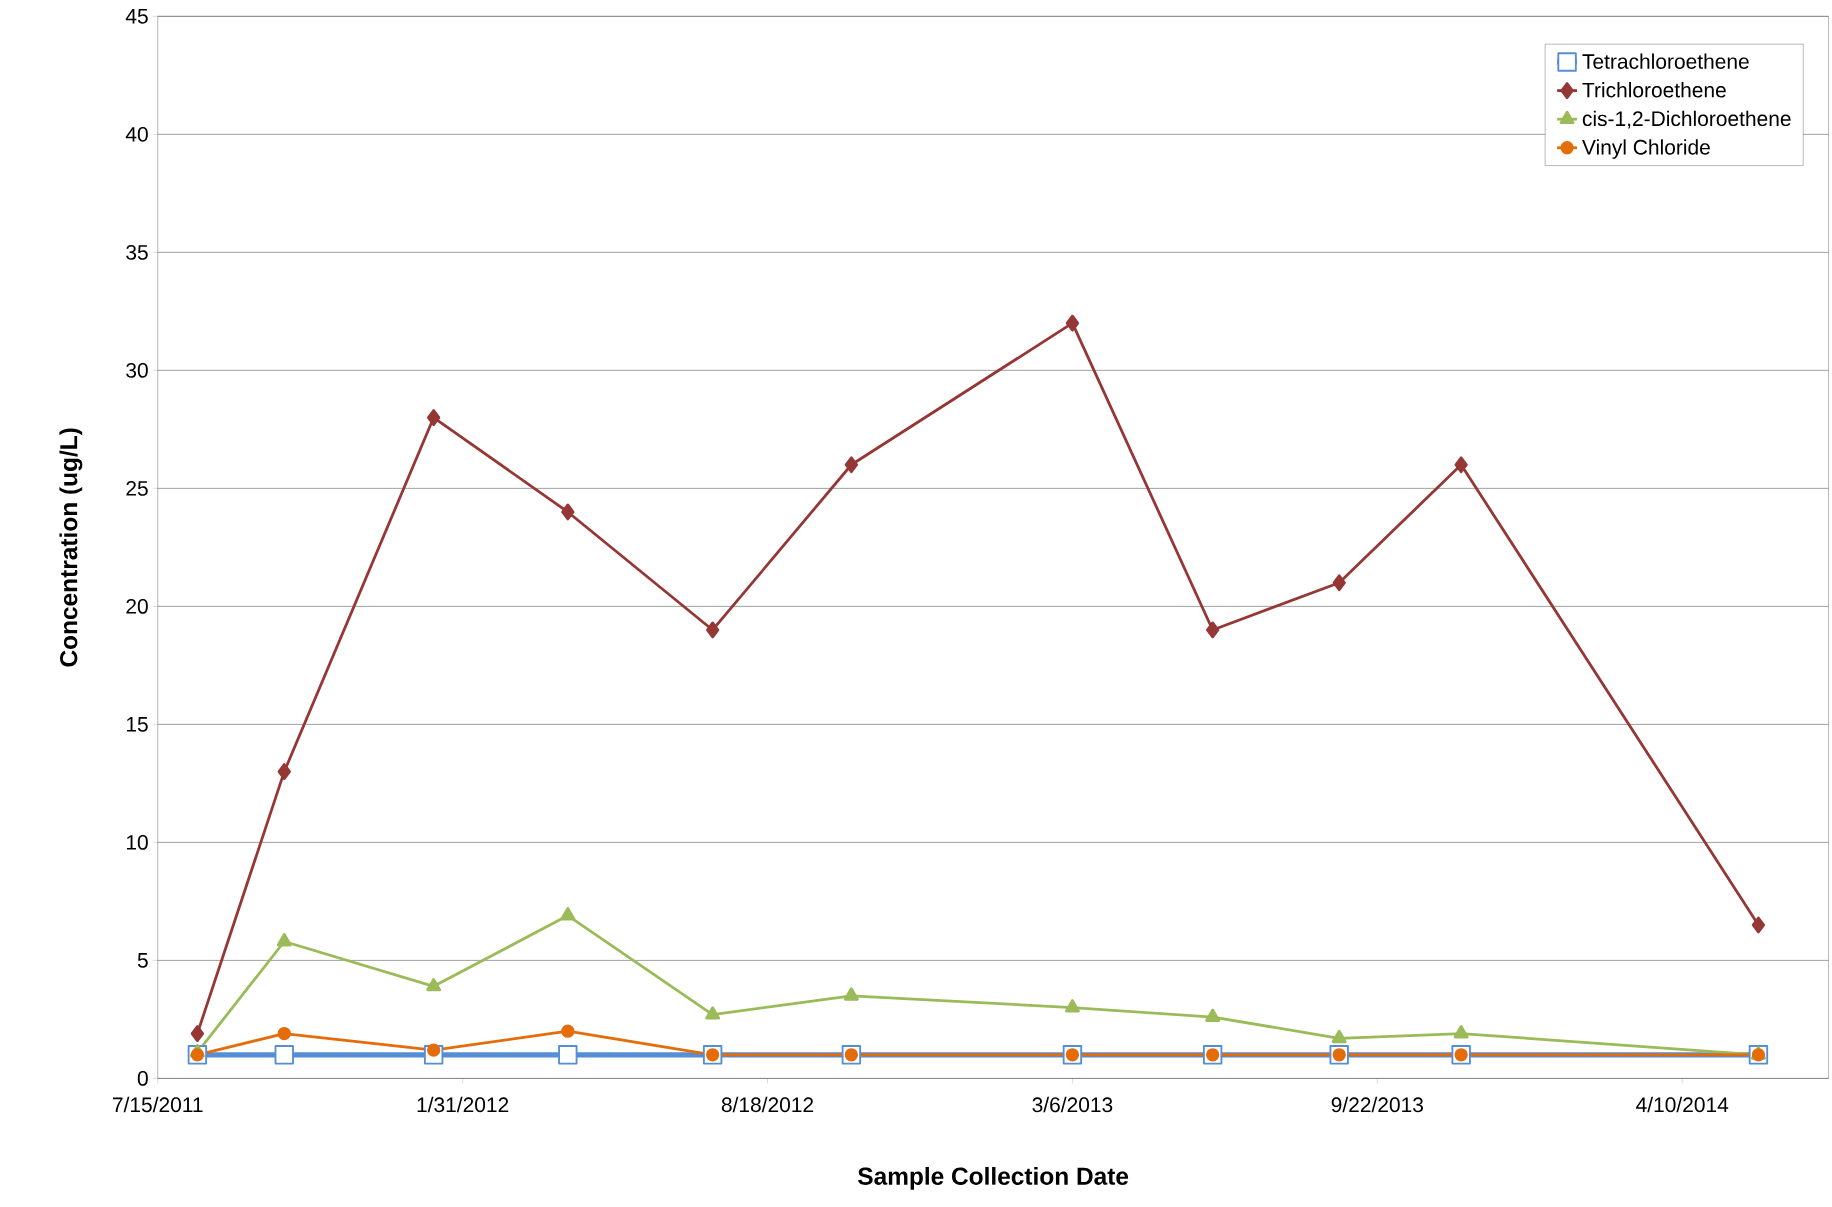 The height and width of the screenshot is (1207, 1832). I want to click on y-tick-label: 15, so click(137, 724).